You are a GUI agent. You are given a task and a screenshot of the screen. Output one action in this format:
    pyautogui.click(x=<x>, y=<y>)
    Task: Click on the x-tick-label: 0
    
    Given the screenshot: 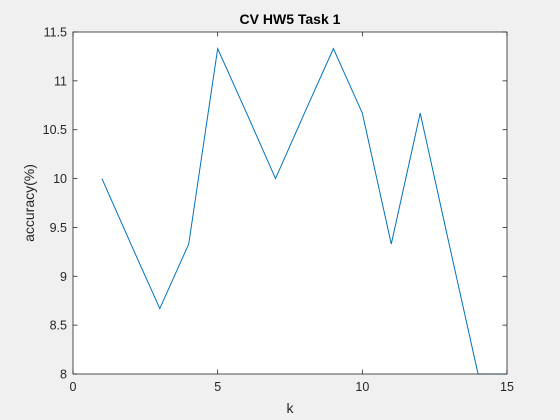 What is the action you would take?
    pyautogui.click(x=73, y=387)
    